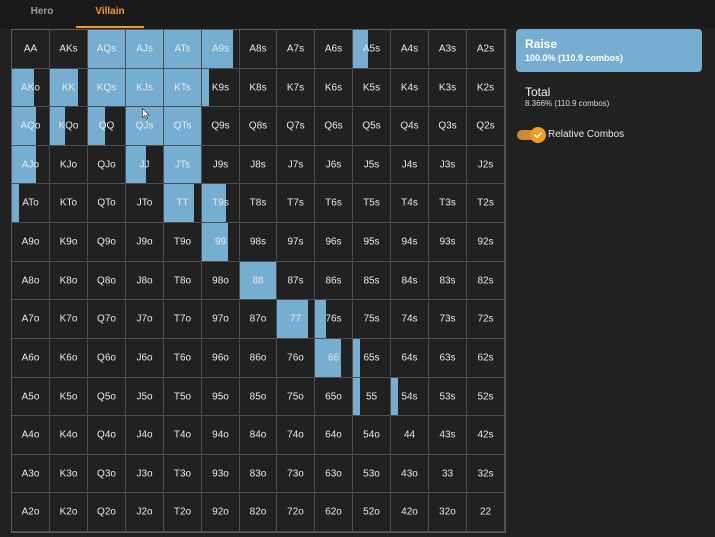 This screenshot has height=537, width=715. What do you see at coordinates (486, 435) in the screenshot?
I see `hand-cell-42s: 42s` at bounding box center [486, 435].